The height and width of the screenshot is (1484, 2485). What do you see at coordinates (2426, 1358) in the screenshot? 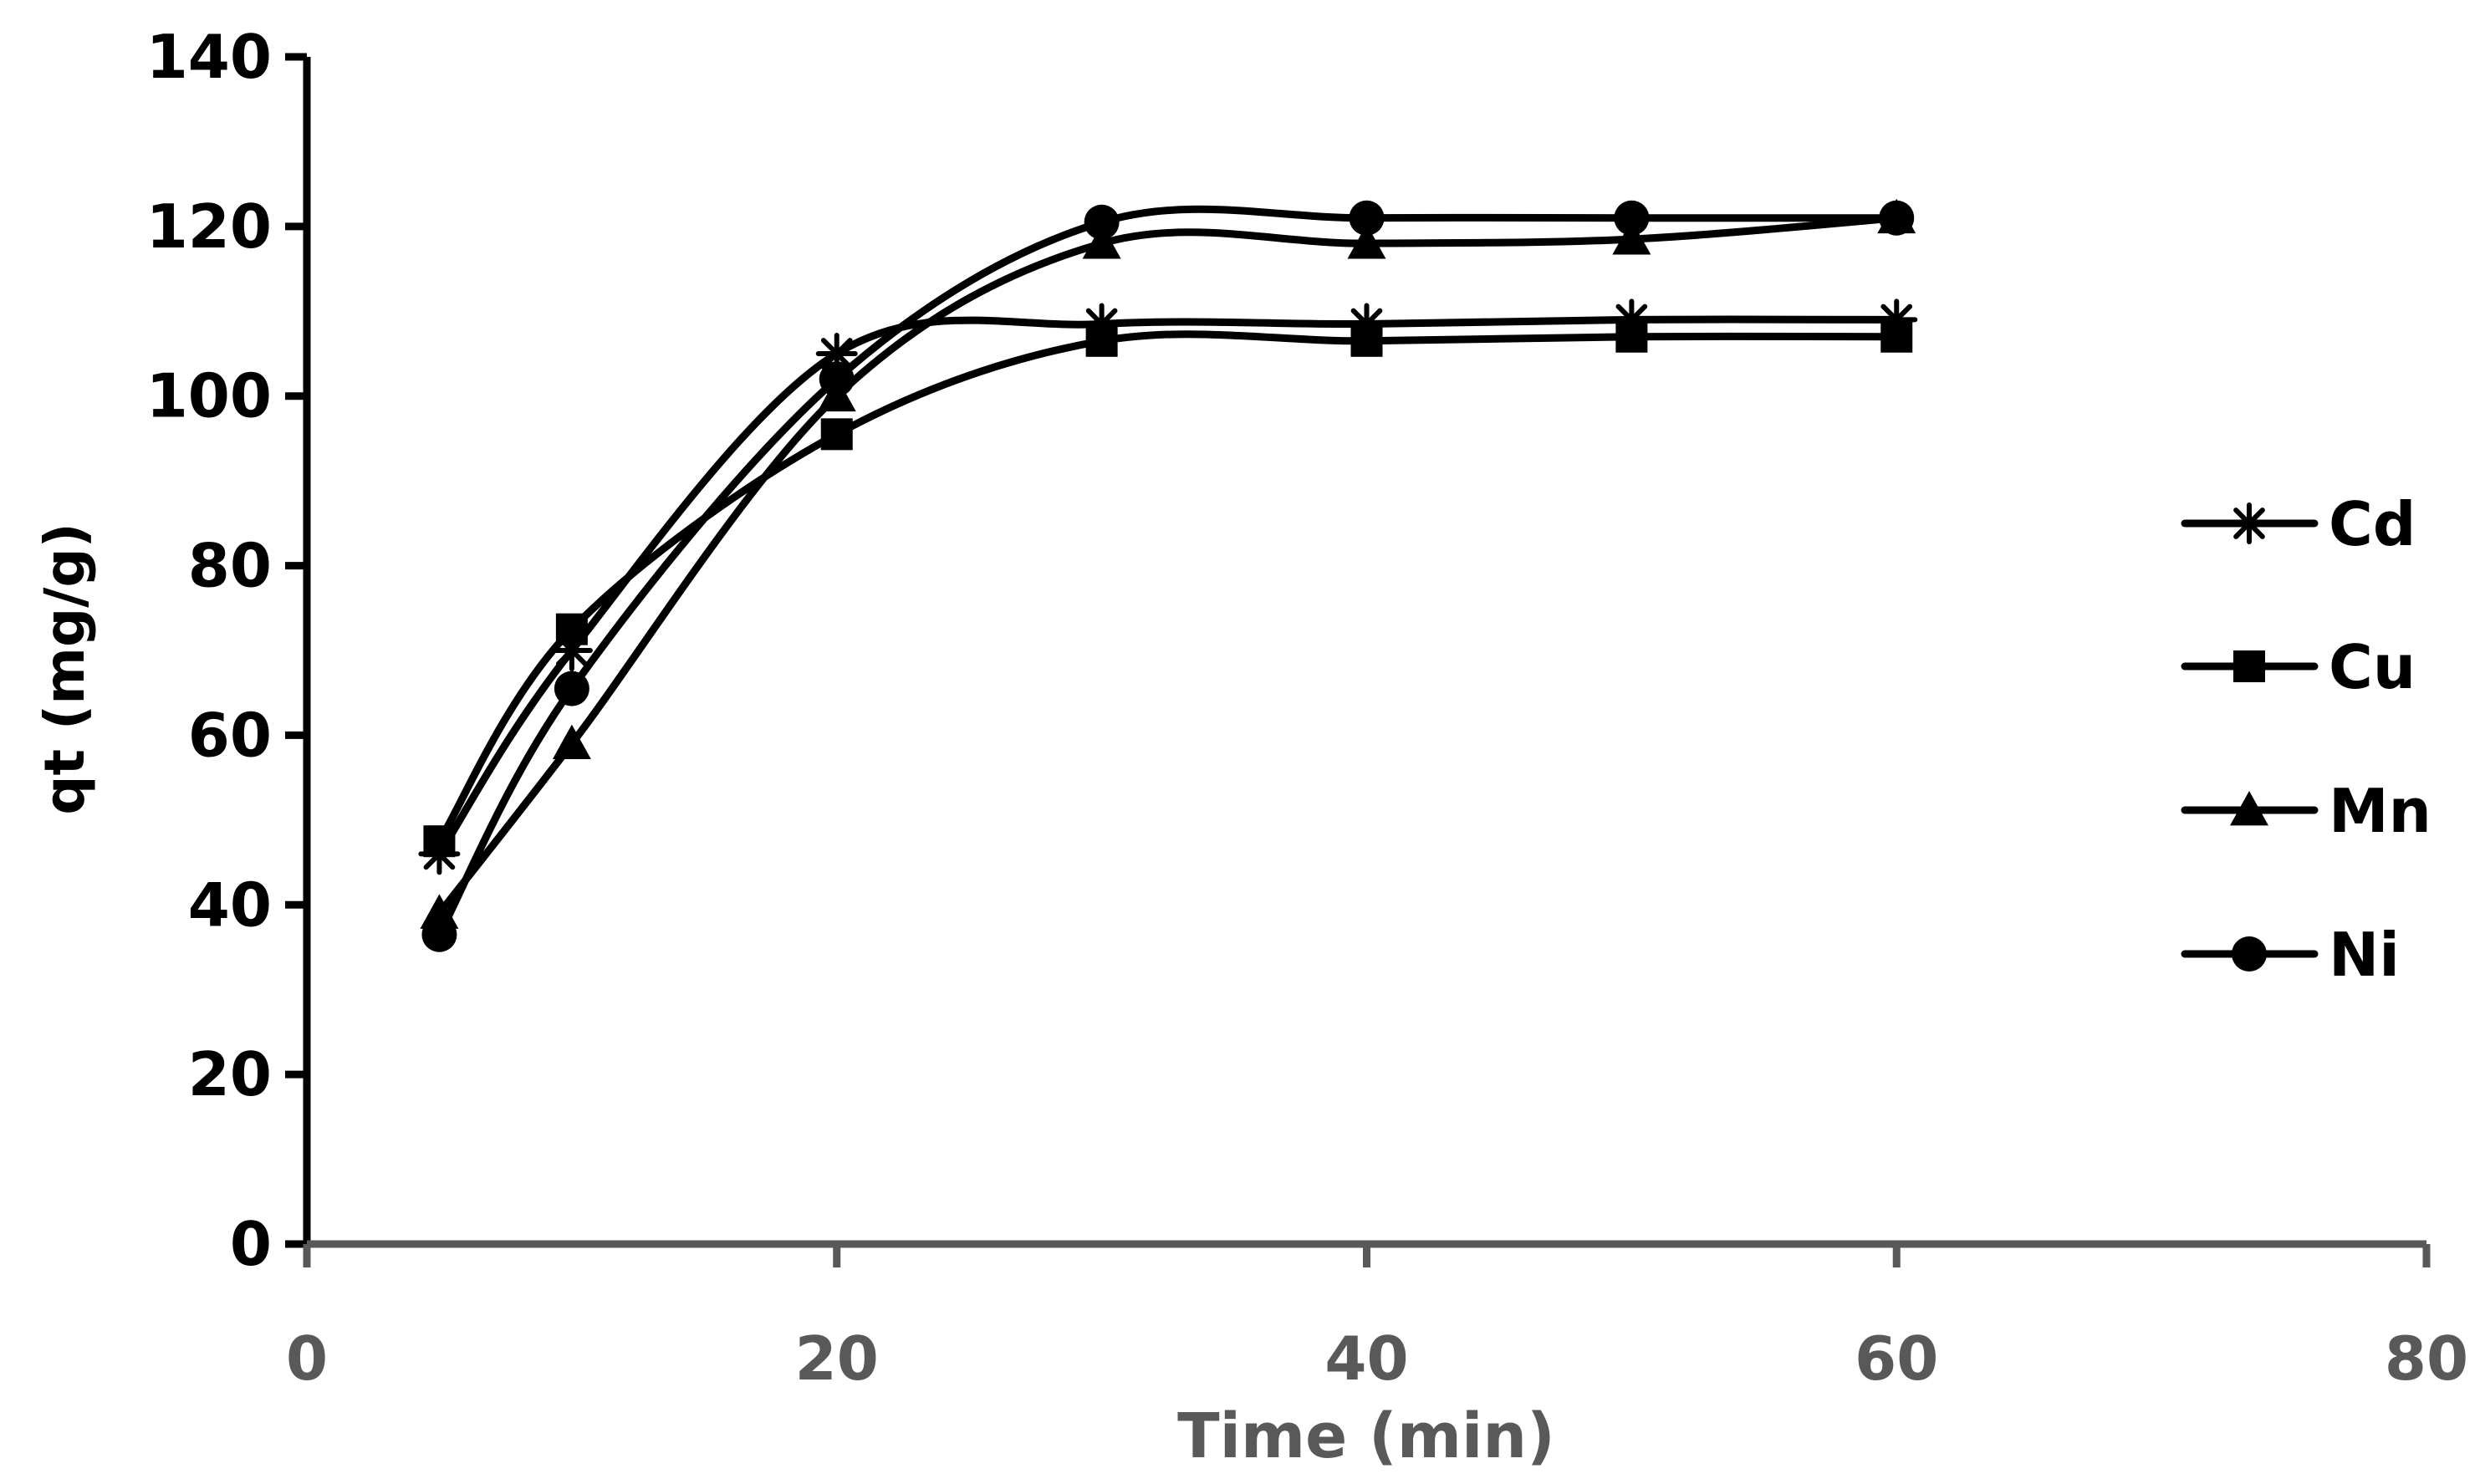
I see `x-tick-label: 80` at bounding box center [2426, 1358].